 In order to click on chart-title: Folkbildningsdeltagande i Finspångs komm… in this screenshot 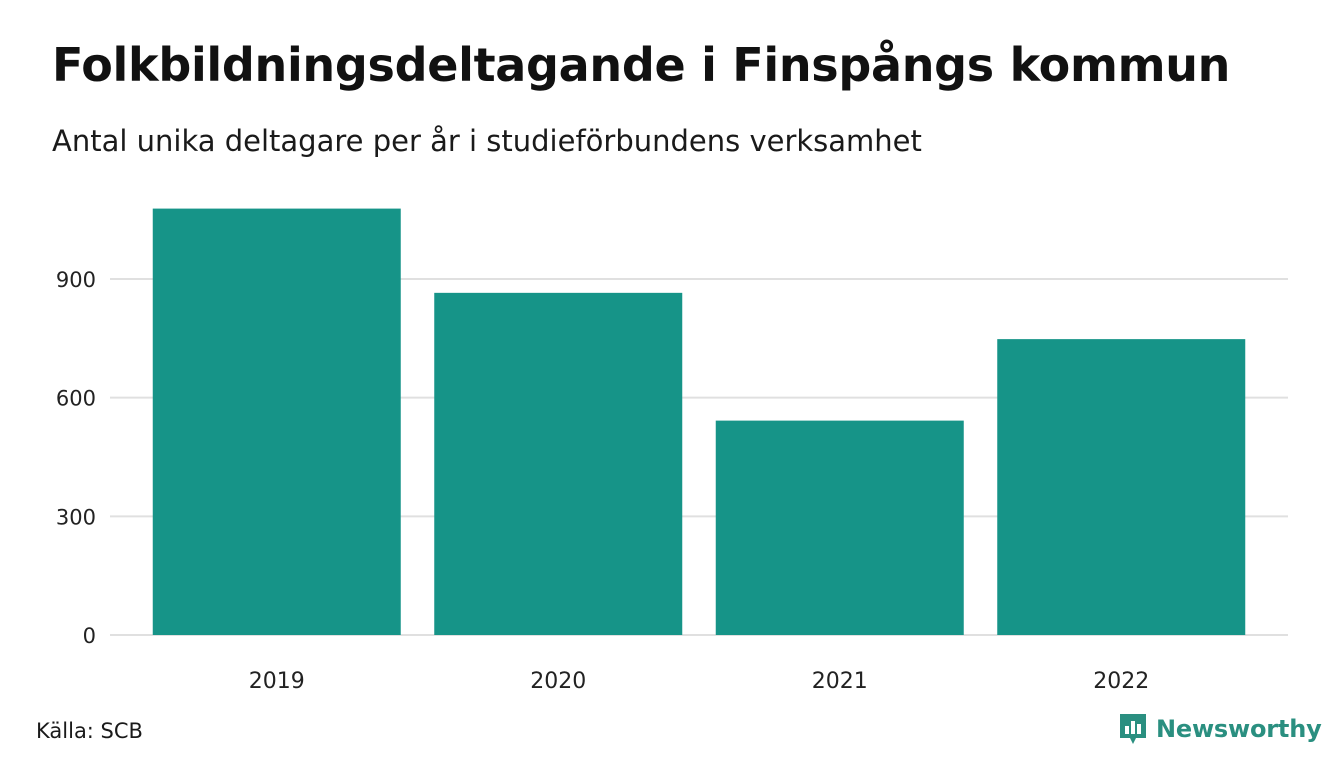, I will do `click(641, 65)`.